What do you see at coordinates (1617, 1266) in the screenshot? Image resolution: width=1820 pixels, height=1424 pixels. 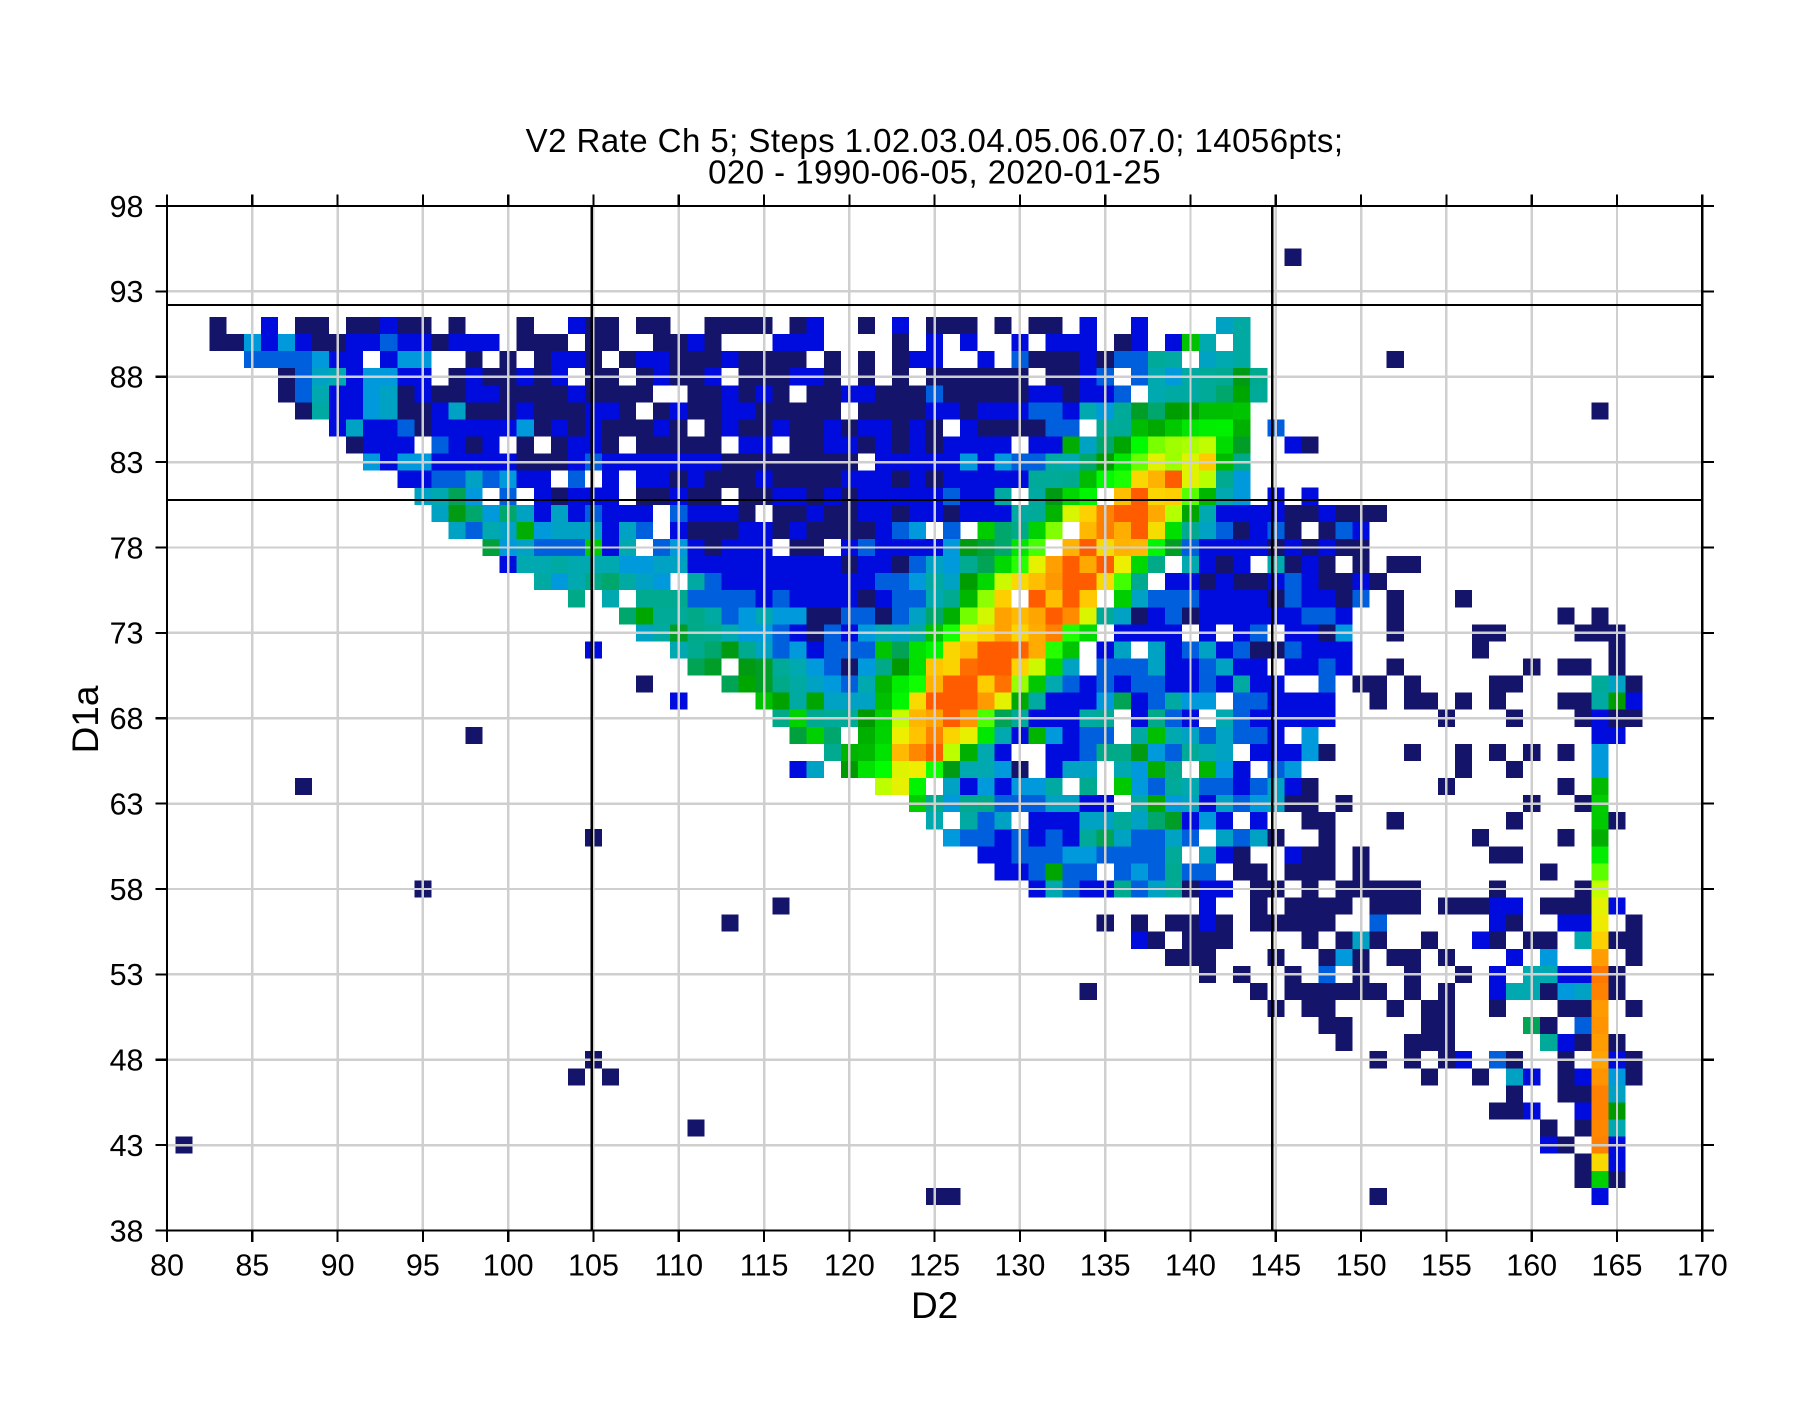 I see `svg-text: 165` at bounding box center [1617, 1266].